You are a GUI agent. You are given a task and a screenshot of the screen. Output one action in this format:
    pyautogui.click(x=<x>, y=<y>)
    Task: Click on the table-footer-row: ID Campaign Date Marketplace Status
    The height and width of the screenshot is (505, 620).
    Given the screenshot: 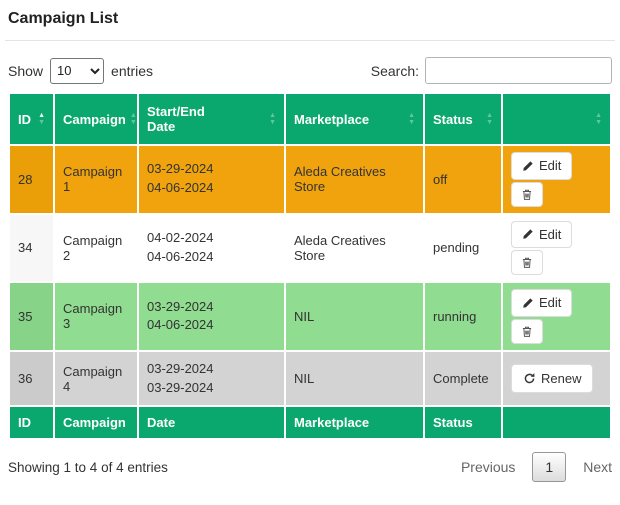 What is the action you would take?
    pyautogui.click(x=310, y=423)
    